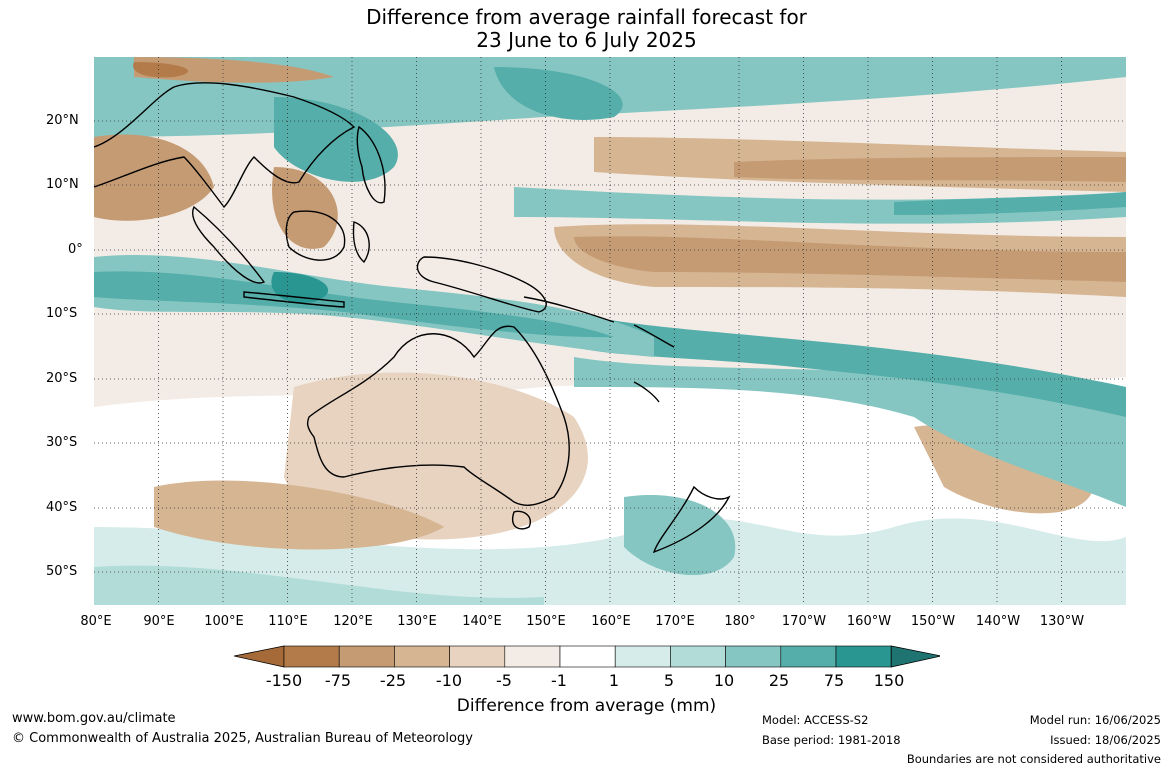  I want to click on colorbar-label: 1, so click(614, 680).